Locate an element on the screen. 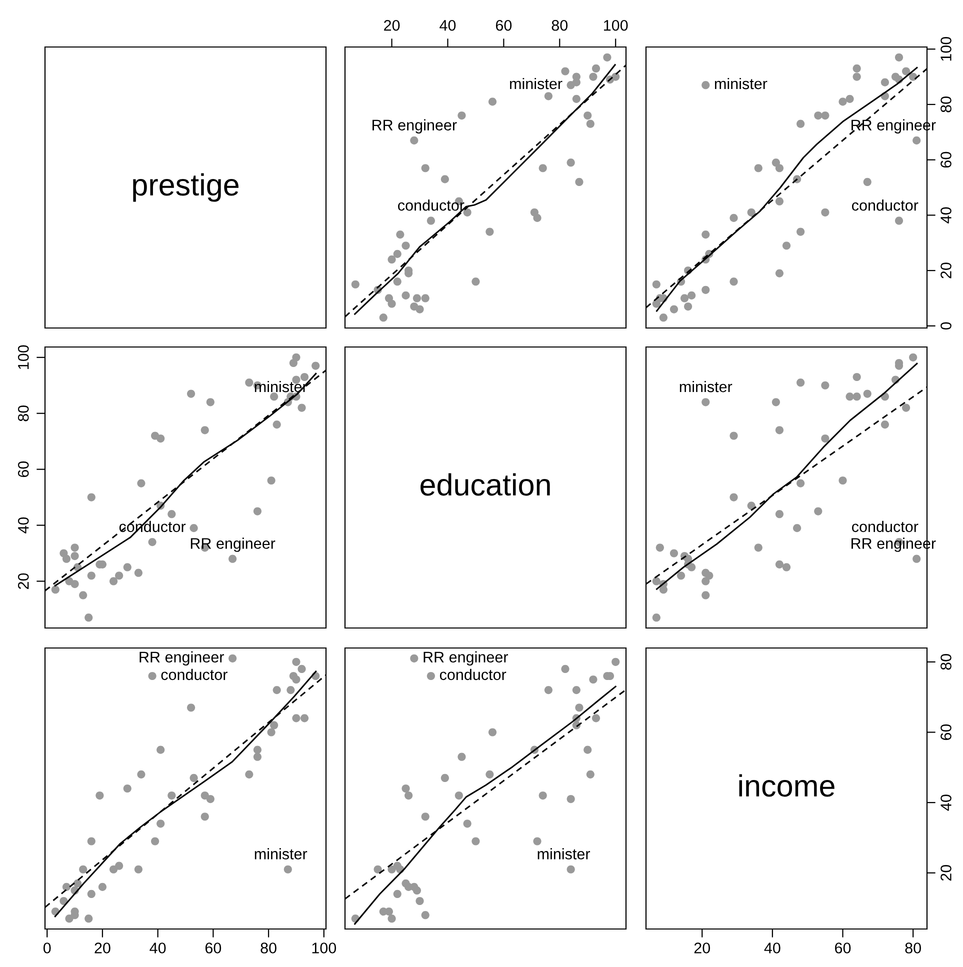 Image resolution: width=963 pixels, height=967 pixels. x-tick-label: 20 is located at coordinates (702, 948).